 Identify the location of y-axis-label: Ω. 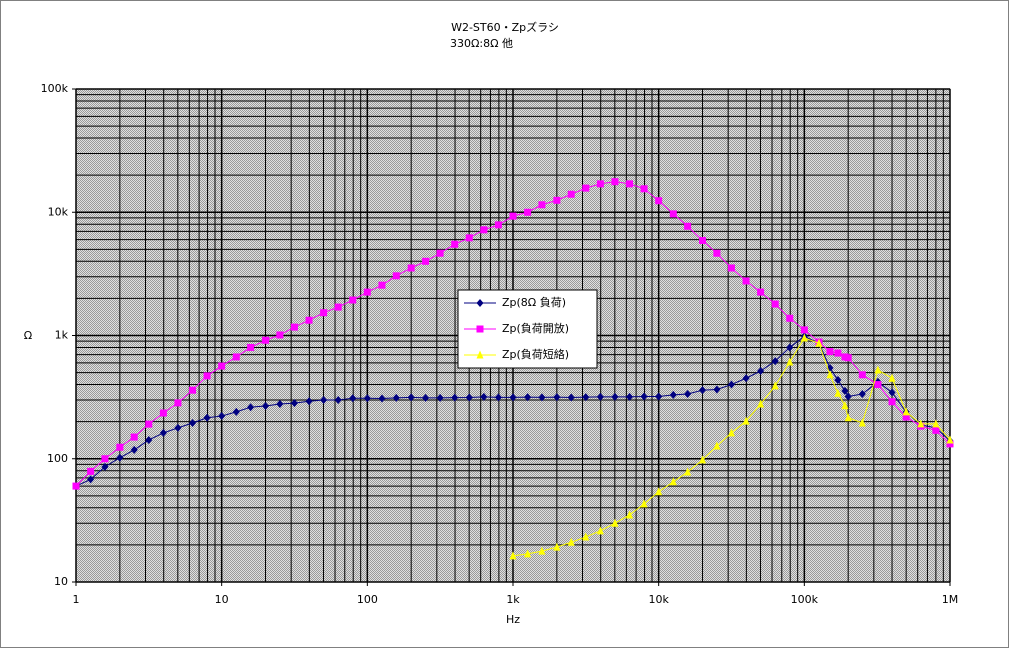
(28, 335).